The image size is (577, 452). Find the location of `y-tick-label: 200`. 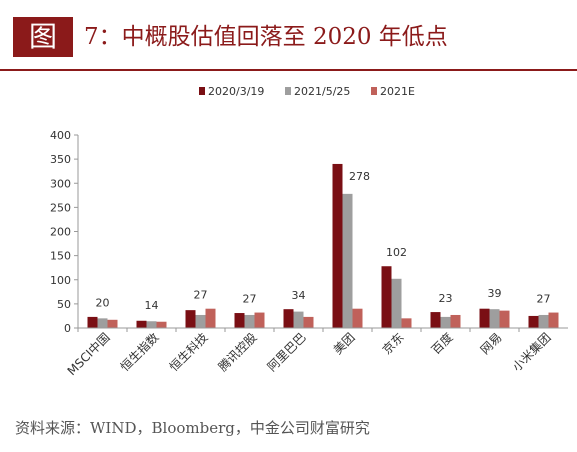

y-tick-label: 200 is located at coordinates (60, 232).